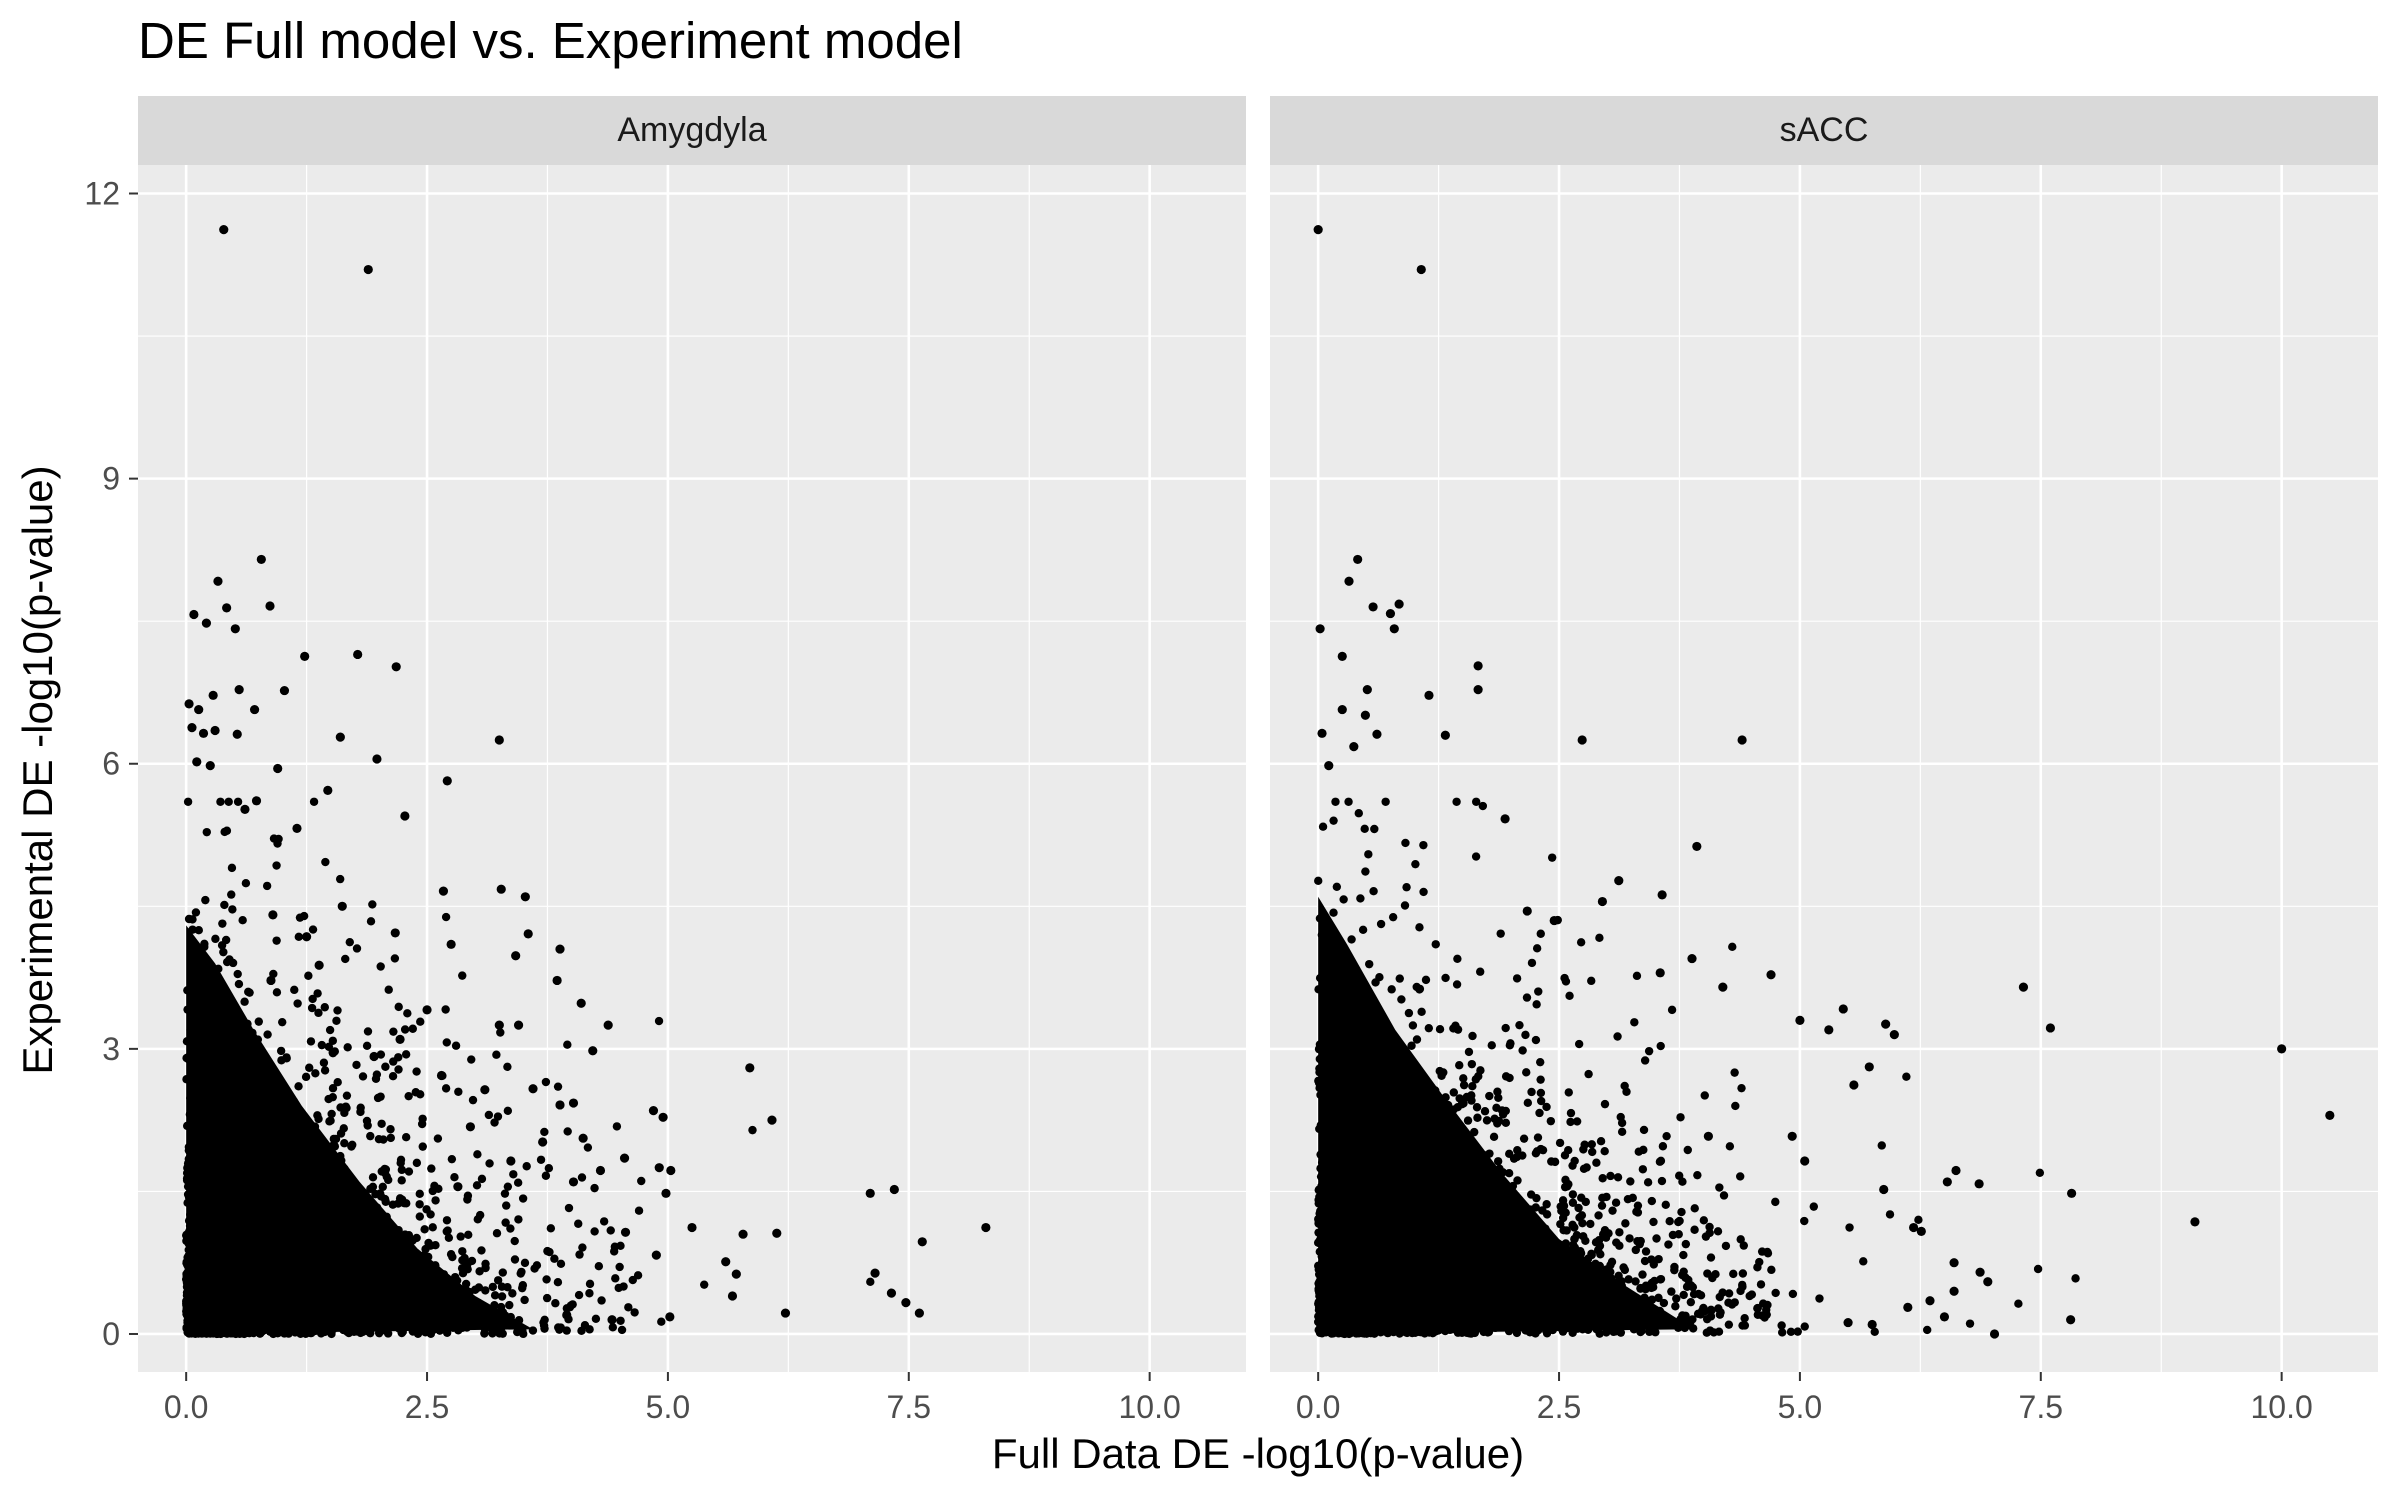 The height and width of the screenshot is (1505, 2400). What do you see at coordinates (909, 1407) in the screenshot?
I see `x-tick-label: 7.5` at bounding box center [909, 1407].